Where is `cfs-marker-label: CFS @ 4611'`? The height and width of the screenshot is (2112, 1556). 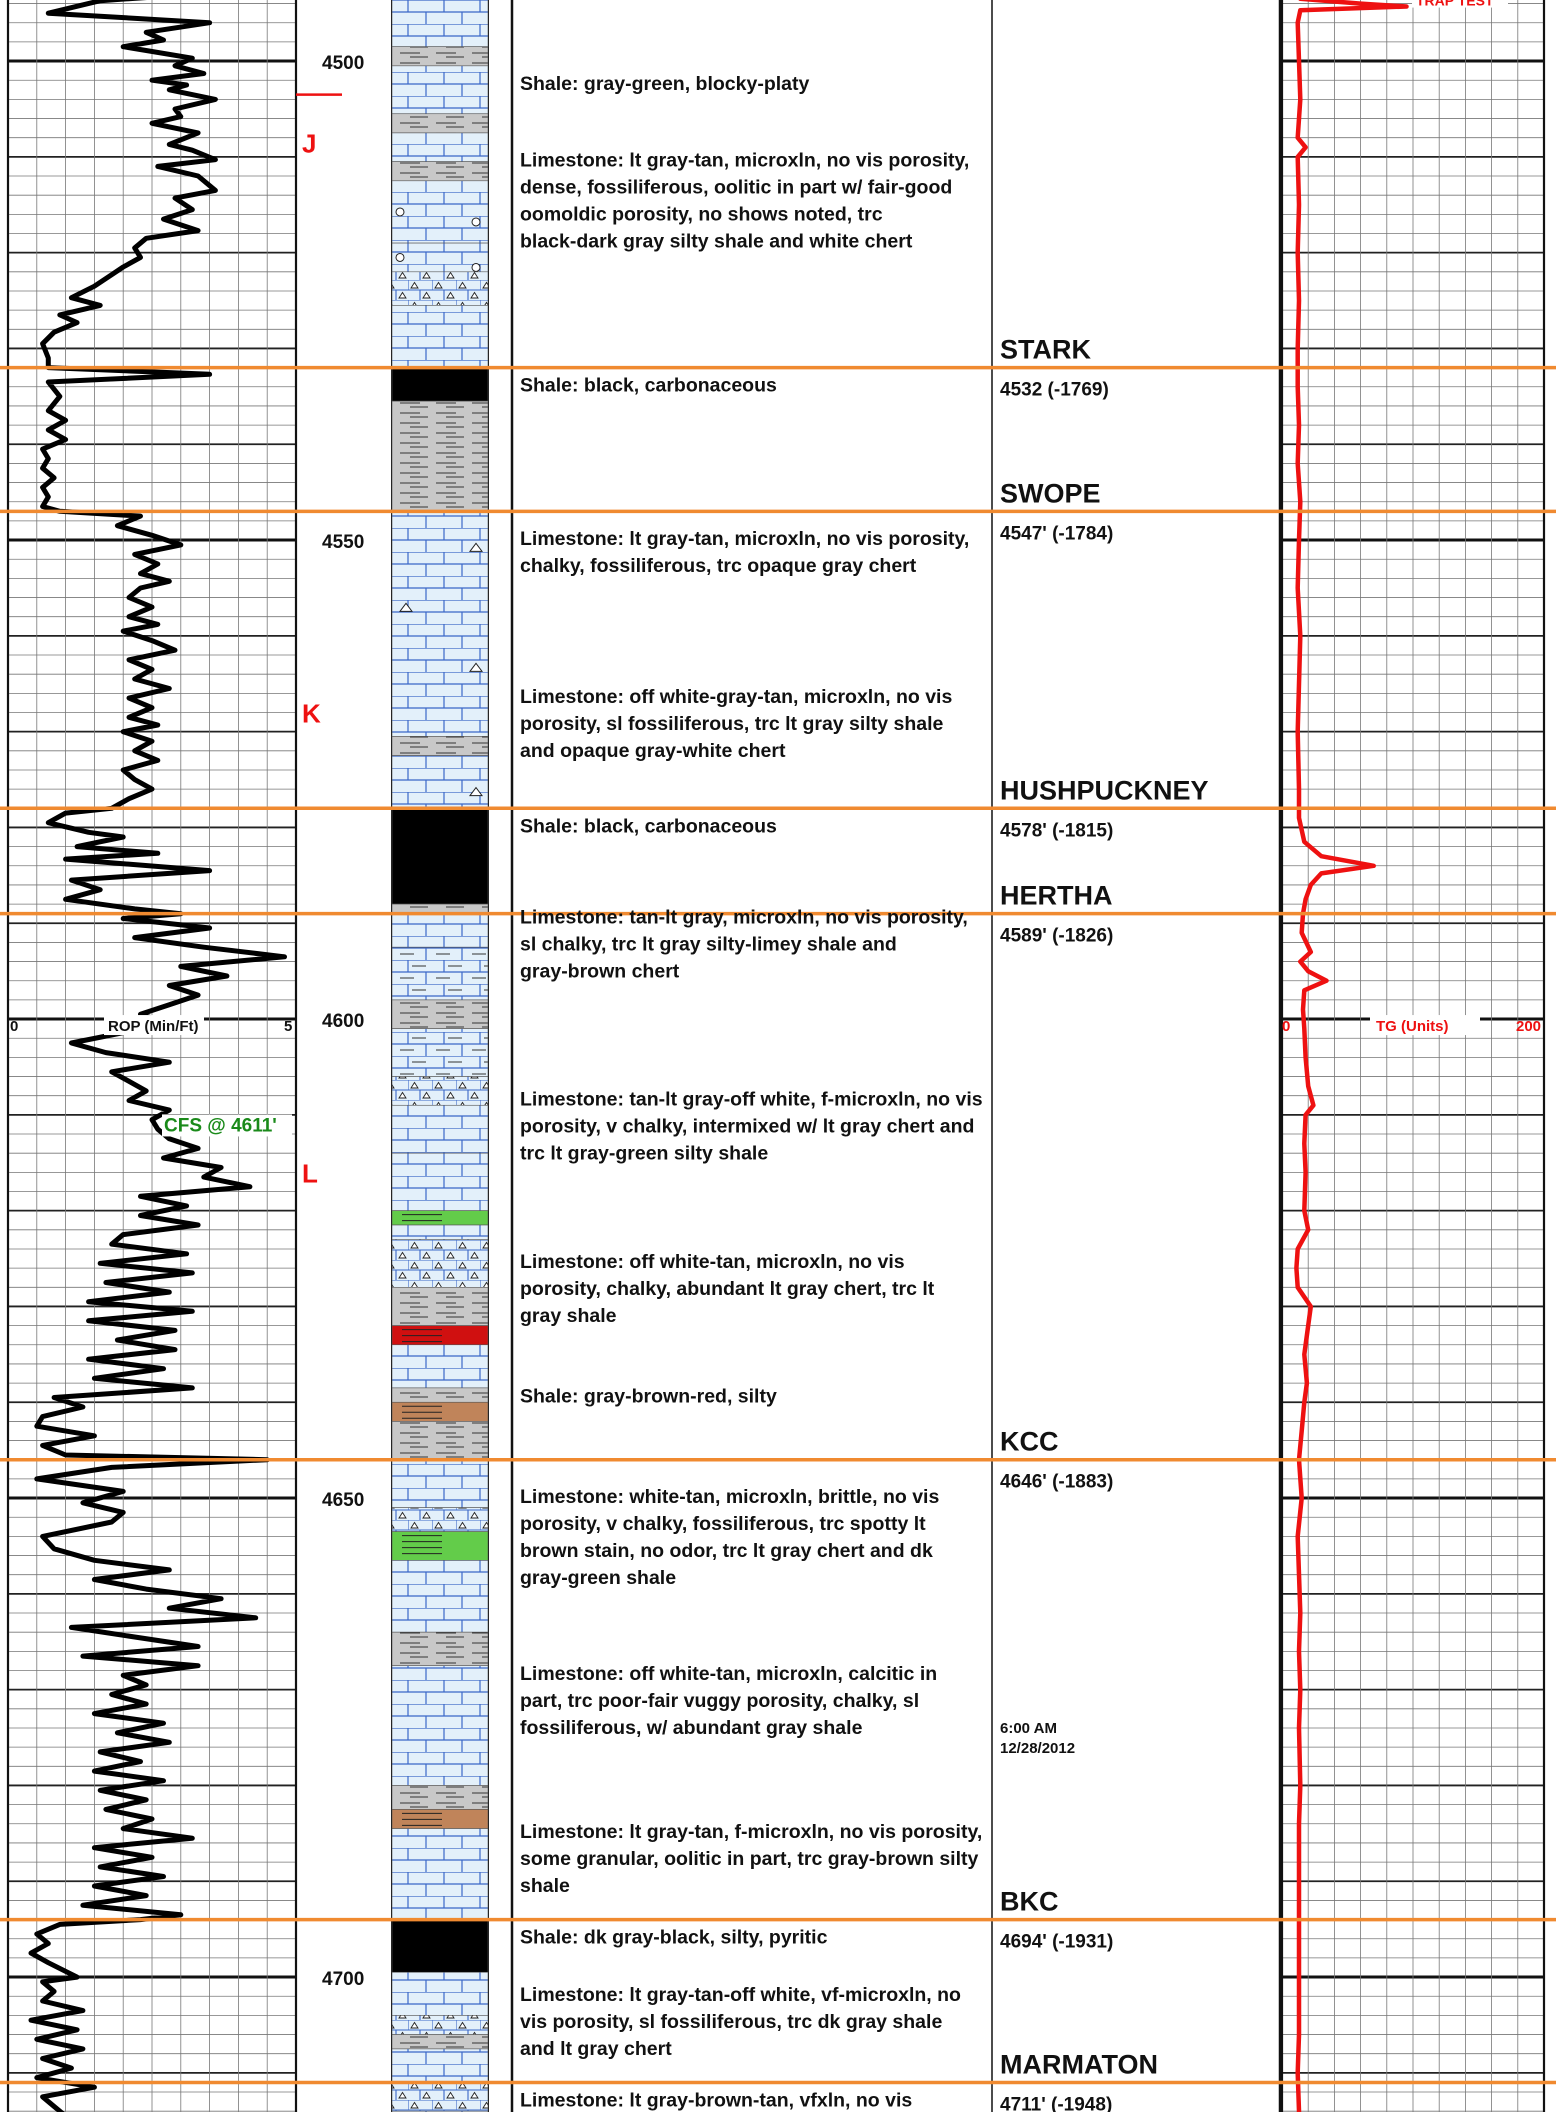 cfs-marker-label: CFS @ 4611' is located at coordinates (220, 1125).